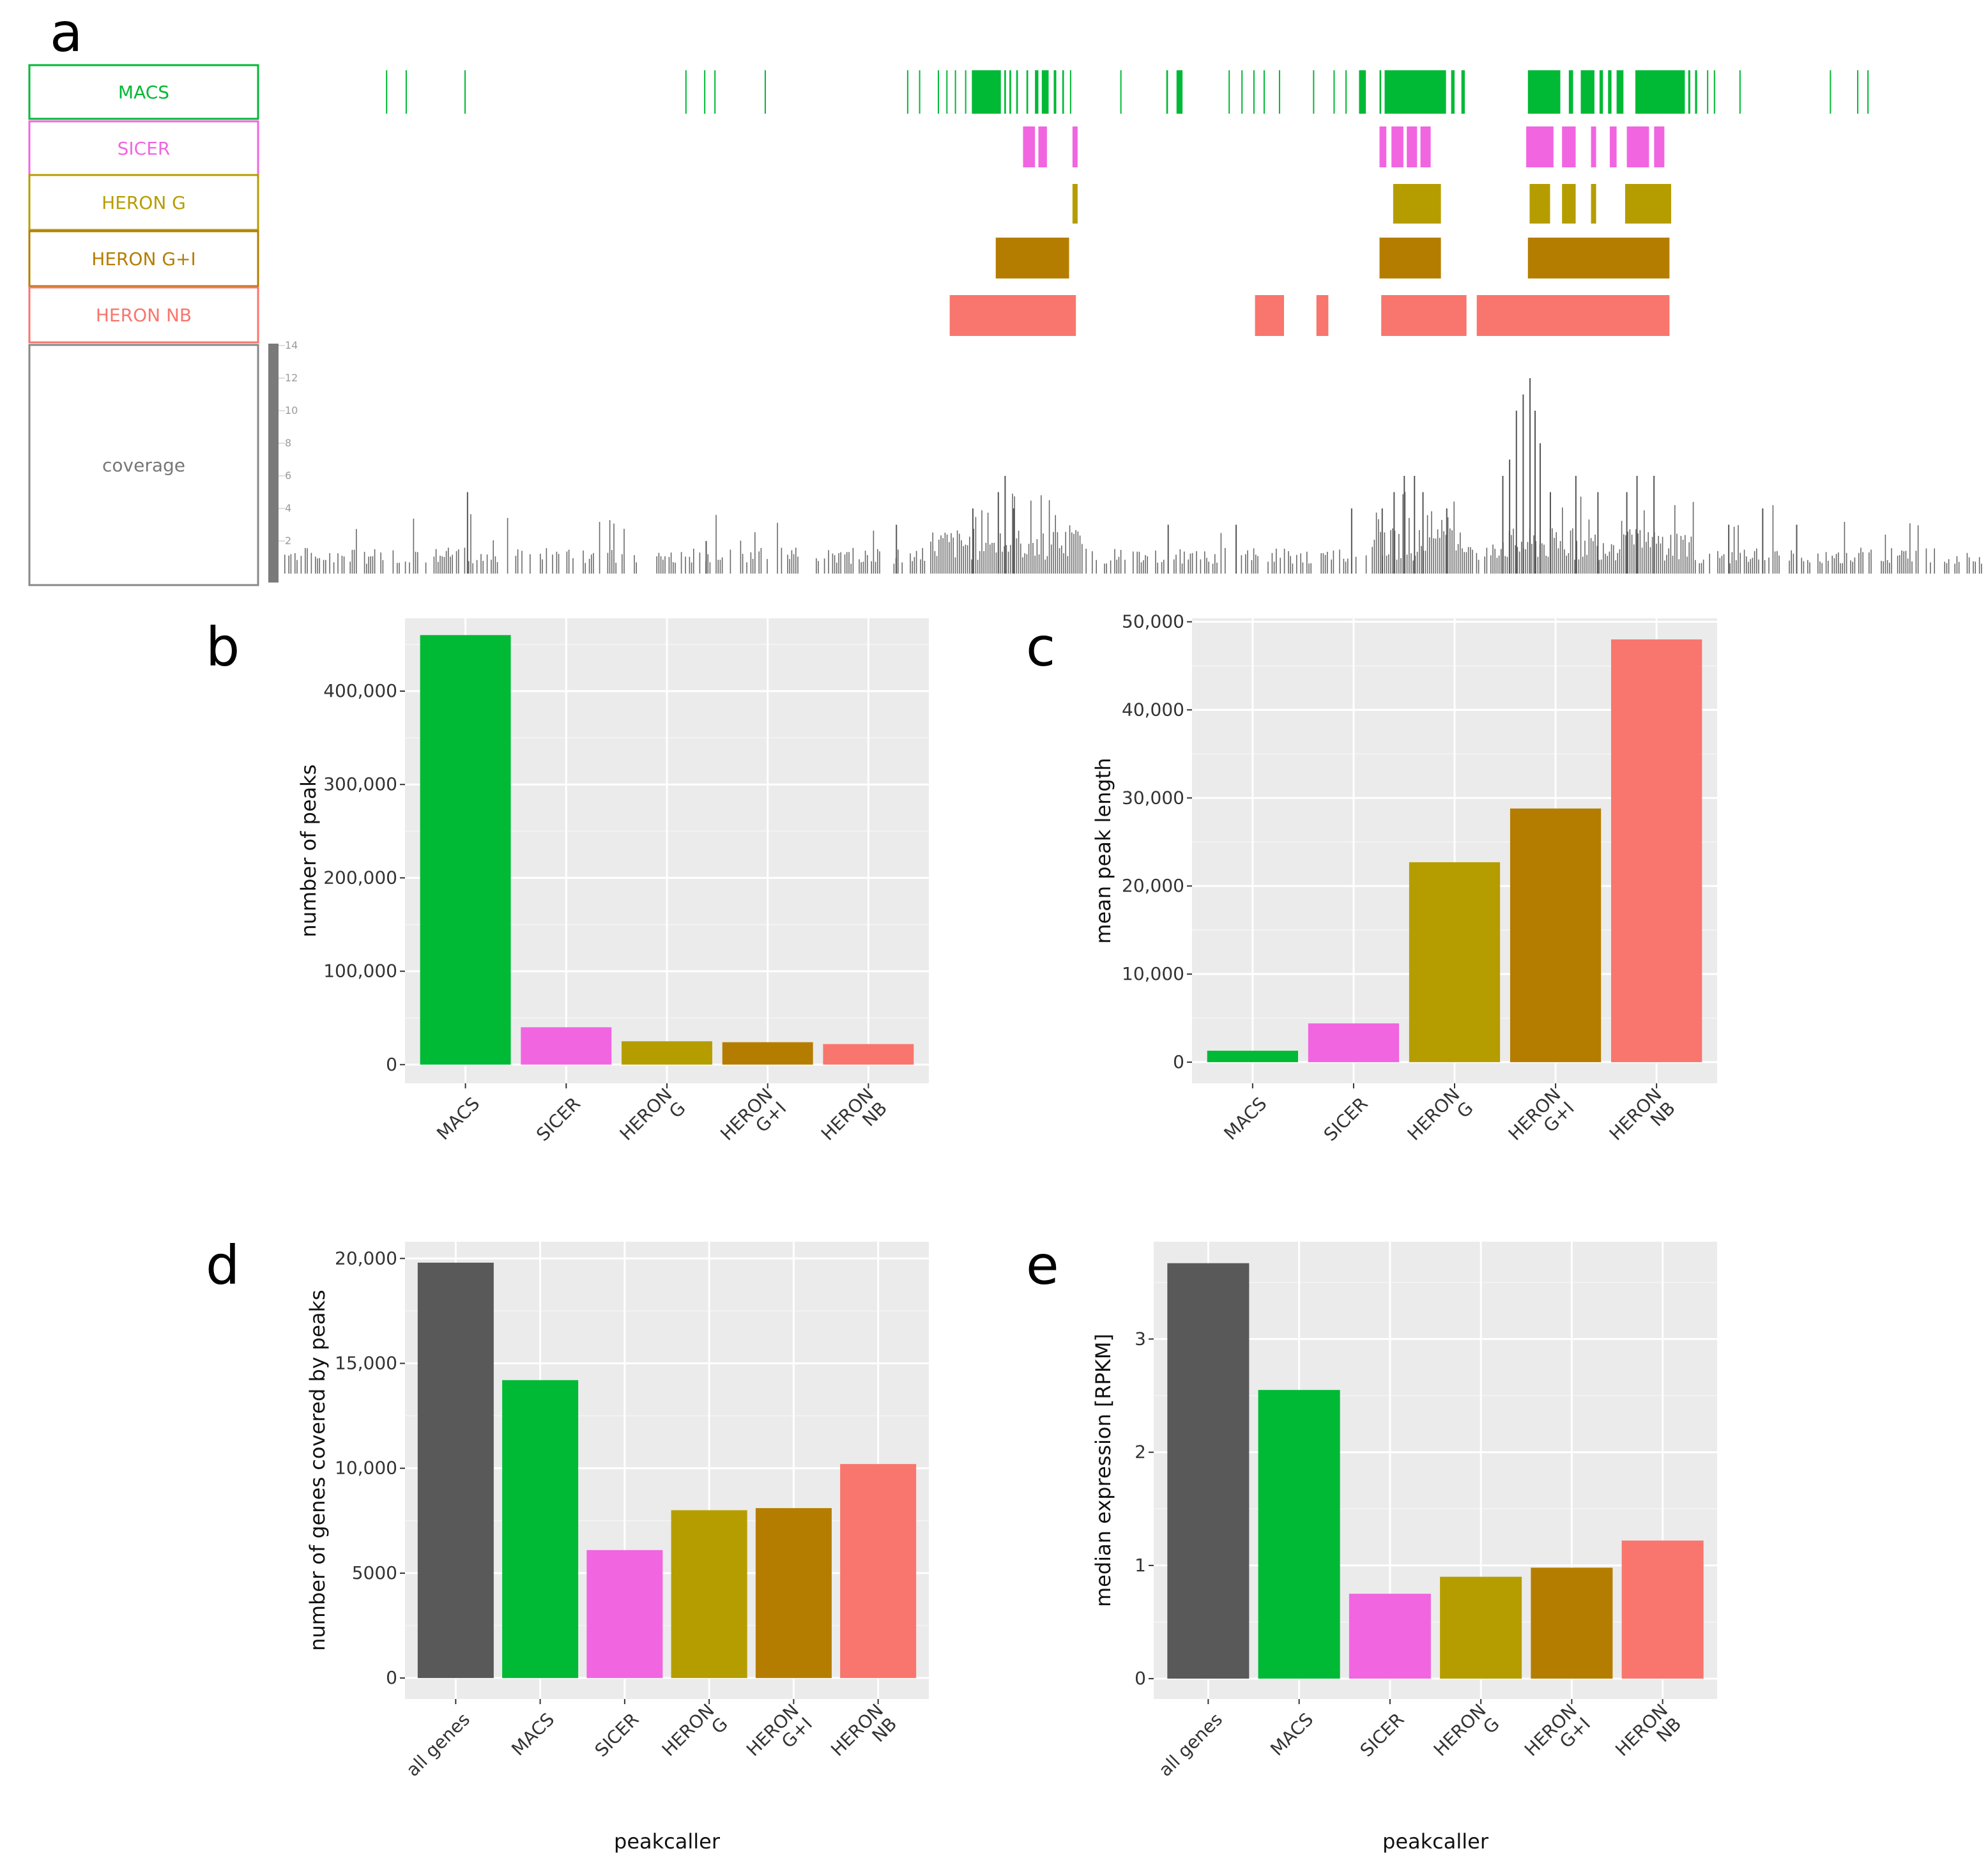 Image resolution: width=1988 pixels, height=1867 pixels. I want to click on y-axis-title: median expression [RPKM], so click(1103, 1470).